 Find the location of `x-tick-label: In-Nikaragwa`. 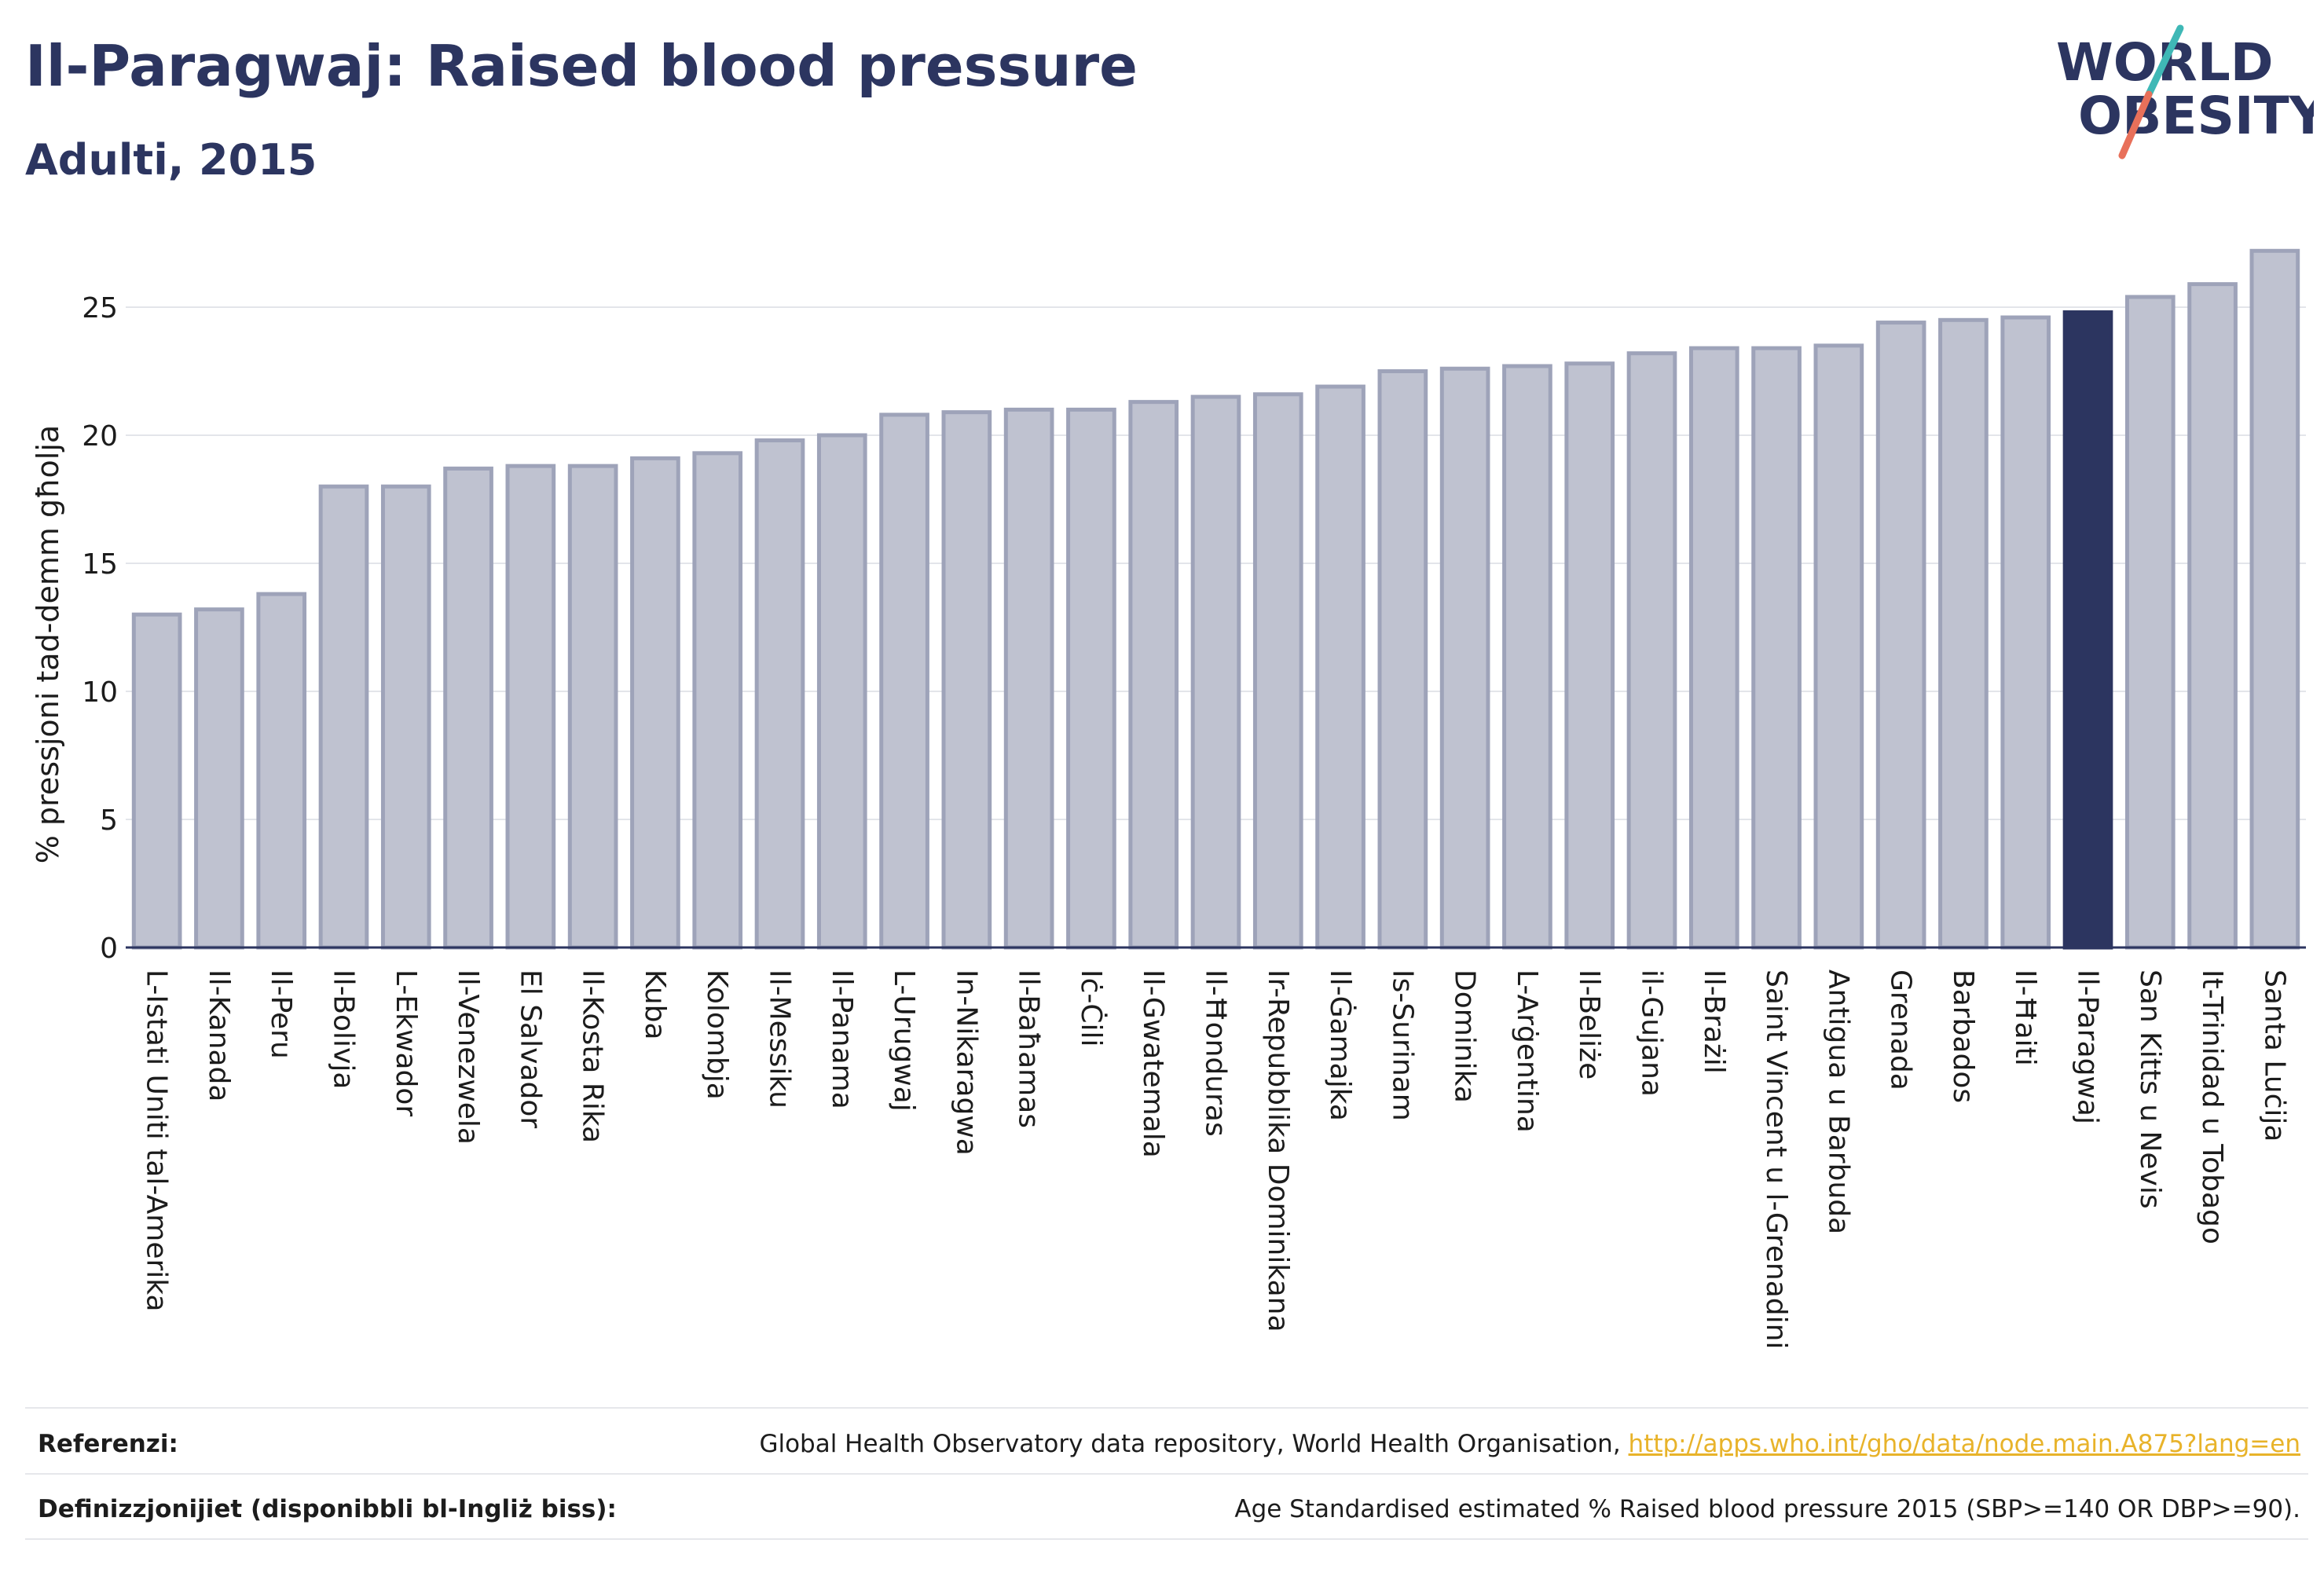

x-tick-label: In-Nikaragwa is located at coordinates (966, 1062).